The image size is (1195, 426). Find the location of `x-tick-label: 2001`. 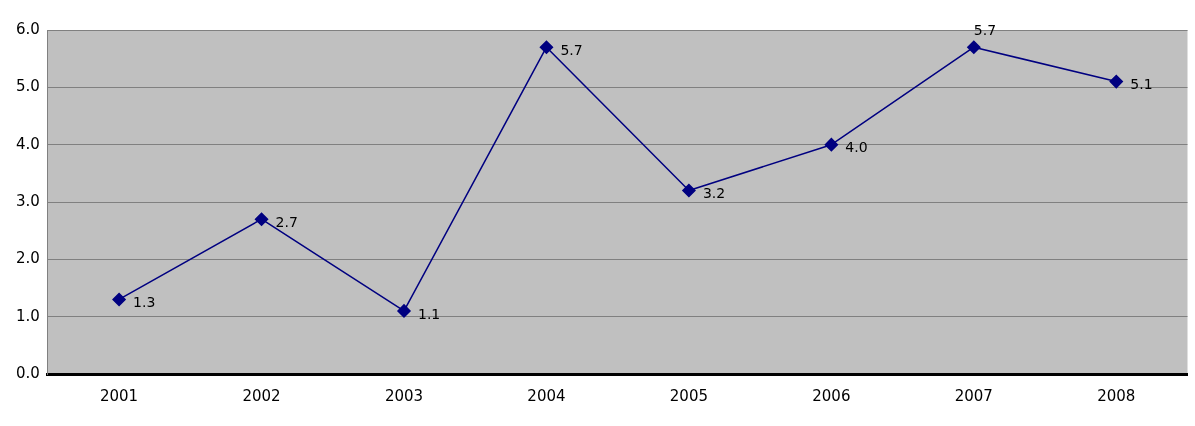

x-tick-label: 2001 is located at coordinates (119, 395).